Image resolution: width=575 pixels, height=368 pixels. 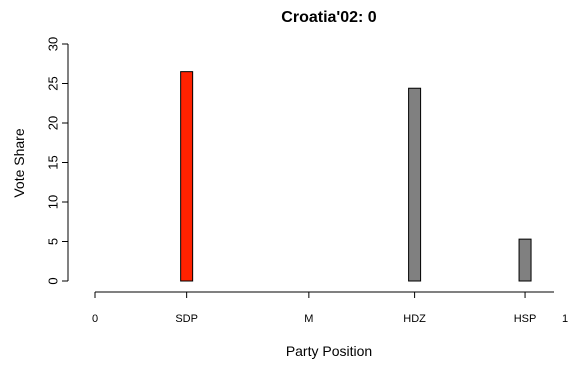 What do you see at coordinates (52, 44) in the screenshot?
I see `y-tick-label: 30` at bounding box center [52, 44].